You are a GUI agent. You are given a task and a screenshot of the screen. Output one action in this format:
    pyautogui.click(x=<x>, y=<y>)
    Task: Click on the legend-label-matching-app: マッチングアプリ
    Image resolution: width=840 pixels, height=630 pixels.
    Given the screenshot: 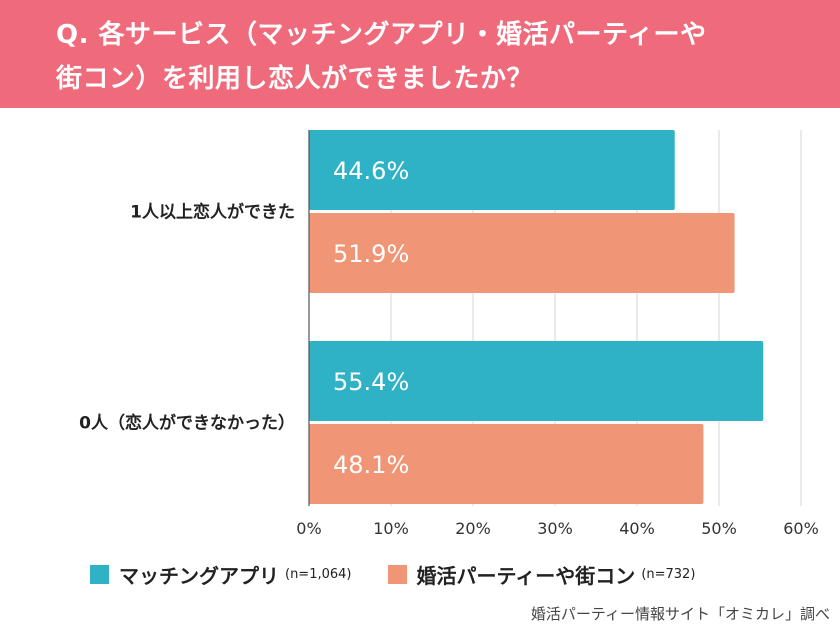 What is the action you would take?
    pyautogui.click(x=199, y=575)
    